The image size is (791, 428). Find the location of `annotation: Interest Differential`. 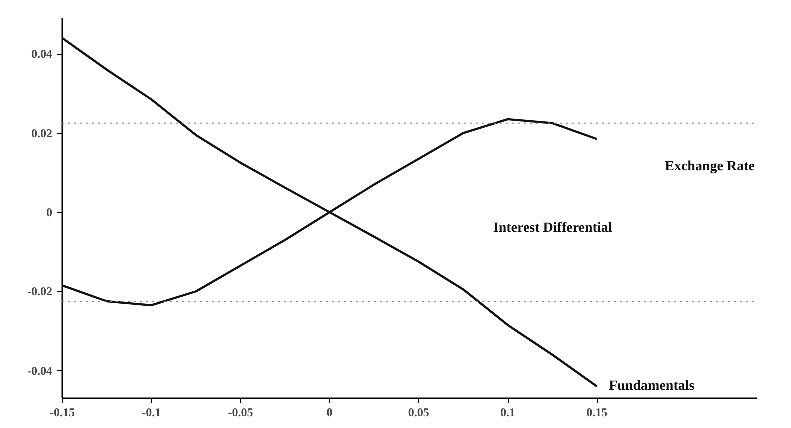

annotation: Interest Differential is located at coordinates (552, 228).